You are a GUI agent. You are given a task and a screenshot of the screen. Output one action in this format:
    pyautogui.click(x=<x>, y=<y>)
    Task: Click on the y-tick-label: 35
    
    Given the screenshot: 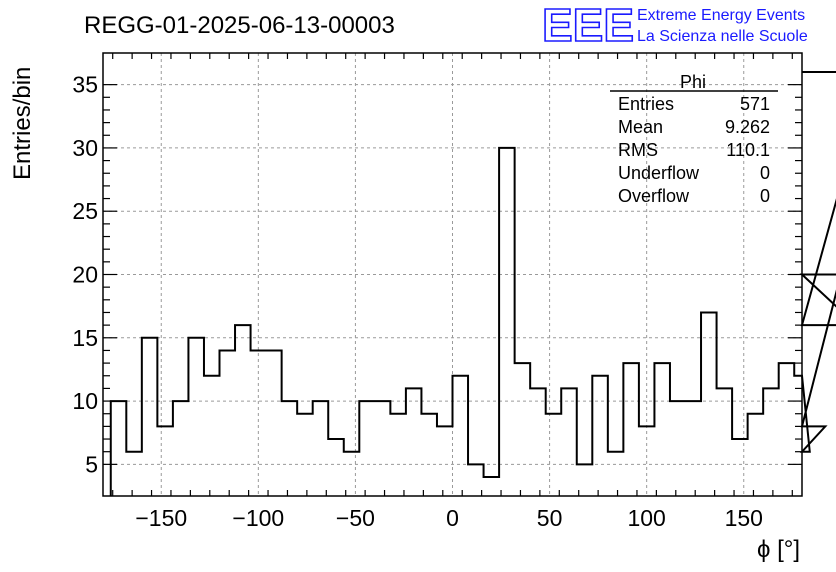 What is the action you would take?
    pyautogui.click(x=85, y=85)
    